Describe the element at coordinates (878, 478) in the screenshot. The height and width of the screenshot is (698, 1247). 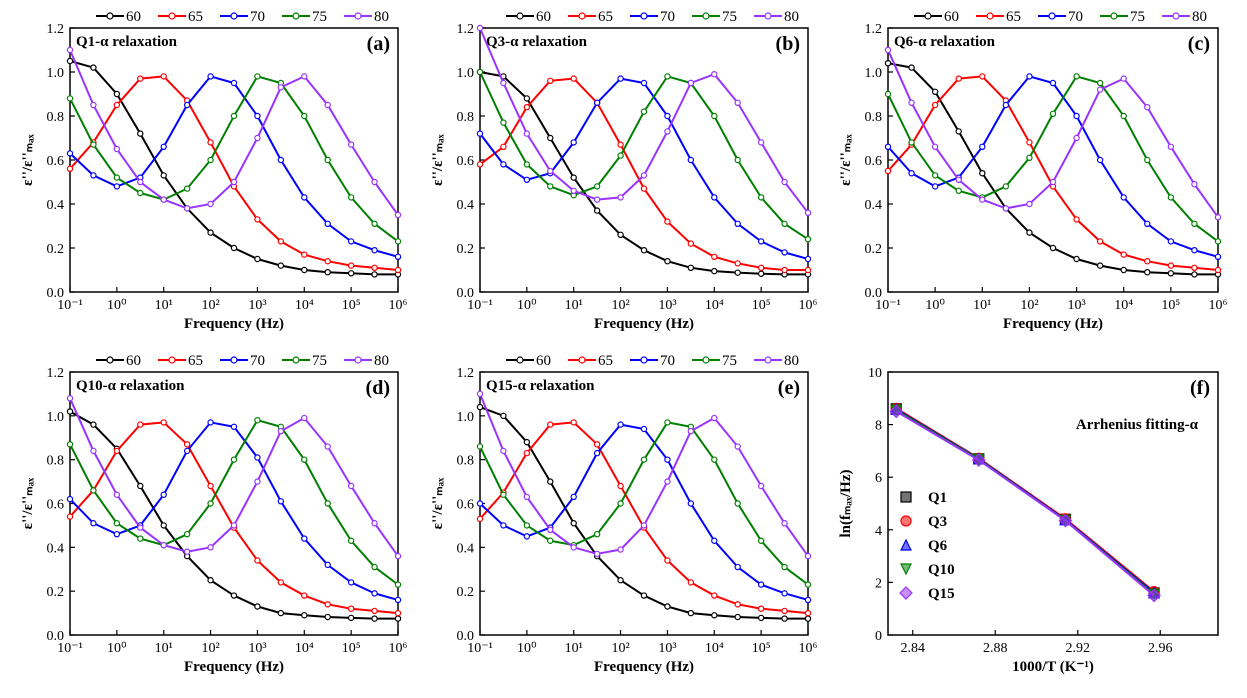
I see `y-tick-label: 6` at that location.